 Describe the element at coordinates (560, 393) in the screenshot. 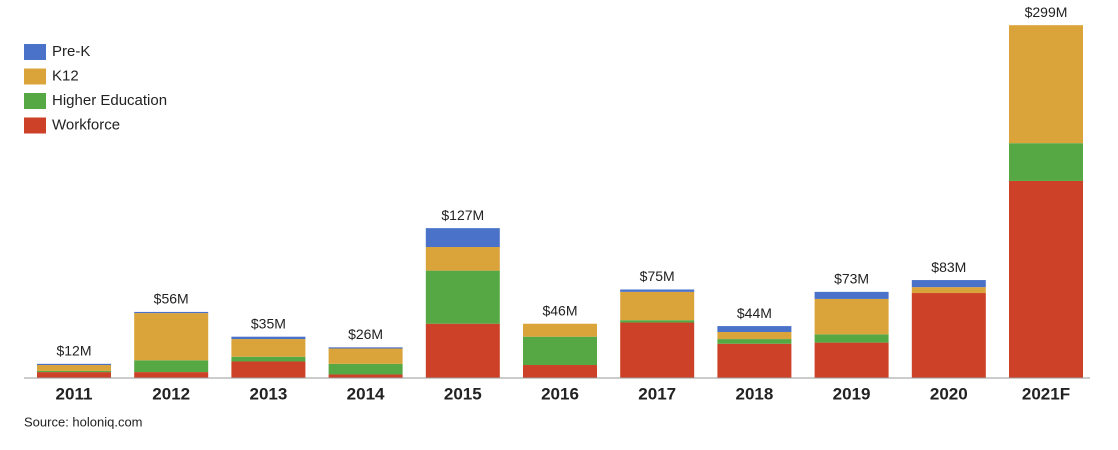

I see `x-tick-label: 2016` at that location.